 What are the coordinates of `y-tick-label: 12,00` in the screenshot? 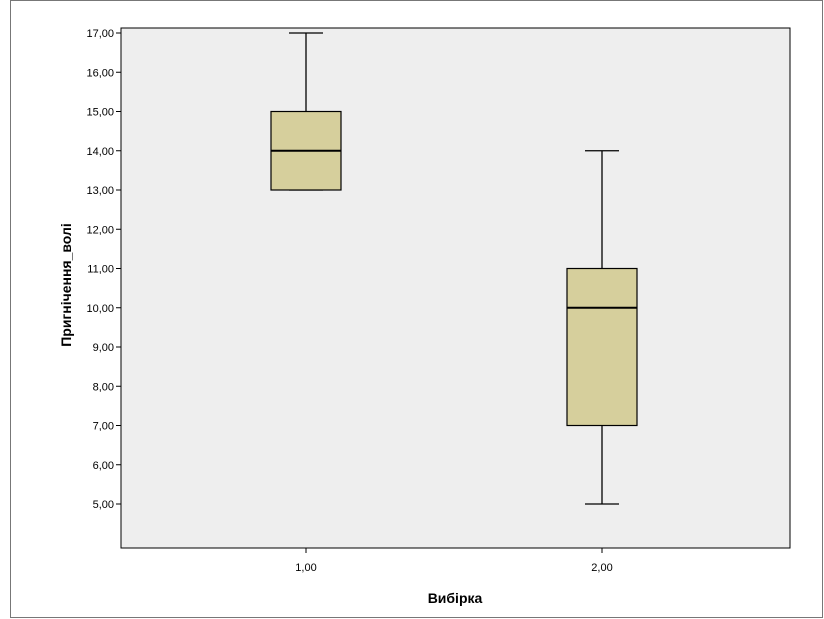 It's located at (100, 230).